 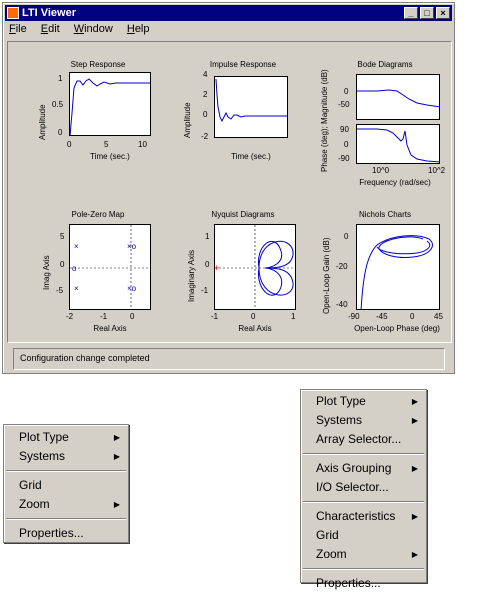 I want to click on y-tick: 90, so click(x=344, y=129).